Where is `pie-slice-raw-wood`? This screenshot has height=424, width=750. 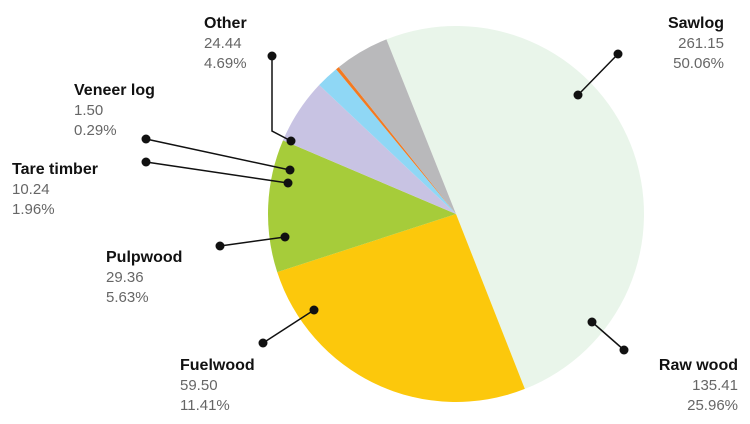
pie-slice-raw-wood is located at coordinates (401, 308).